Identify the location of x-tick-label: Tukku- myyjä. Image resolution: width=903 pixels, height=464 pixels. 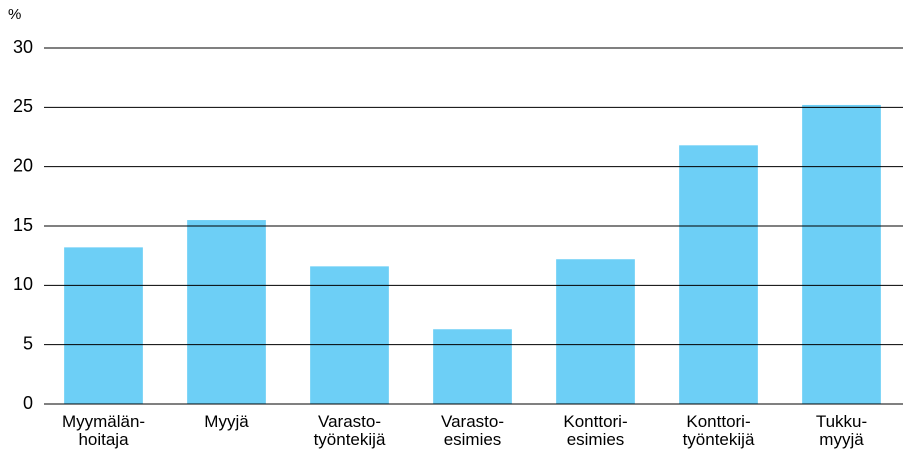
(841, 430).